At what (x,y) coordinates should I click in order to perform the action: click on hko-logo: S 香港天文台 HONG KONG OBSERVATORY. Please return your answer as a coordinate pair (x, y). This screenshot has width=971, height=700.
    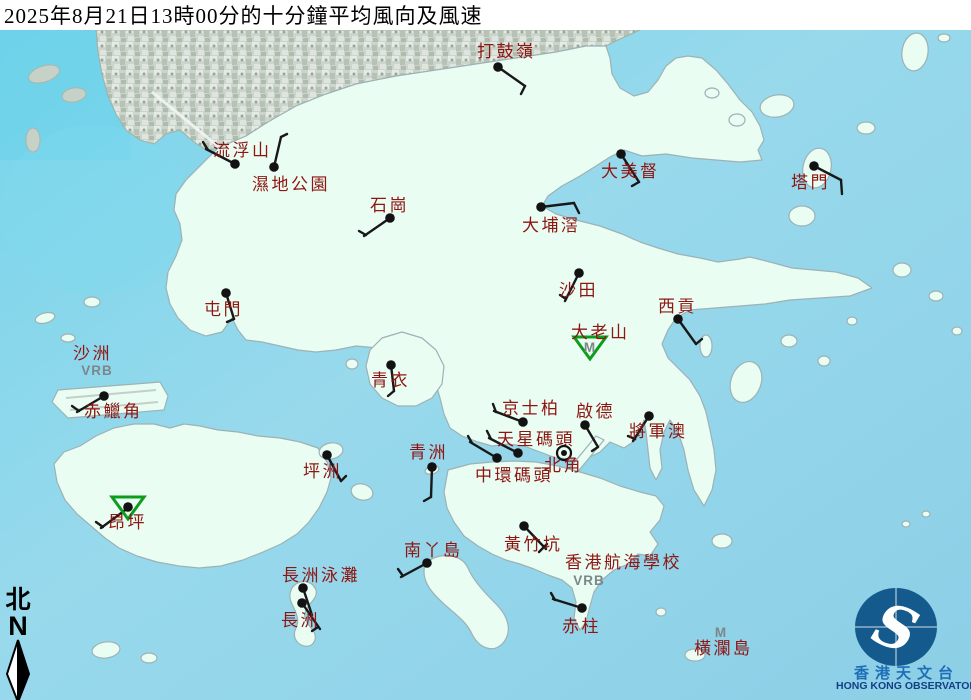
    Looking at the image, I should click on (903, 640).